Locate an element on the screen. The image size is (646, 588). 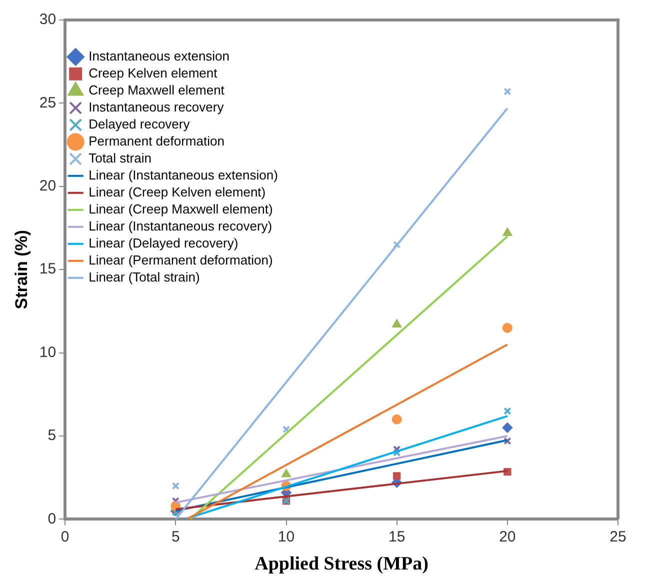
legend-label: Instantaneous recovery is located at coordinates (156, 106).